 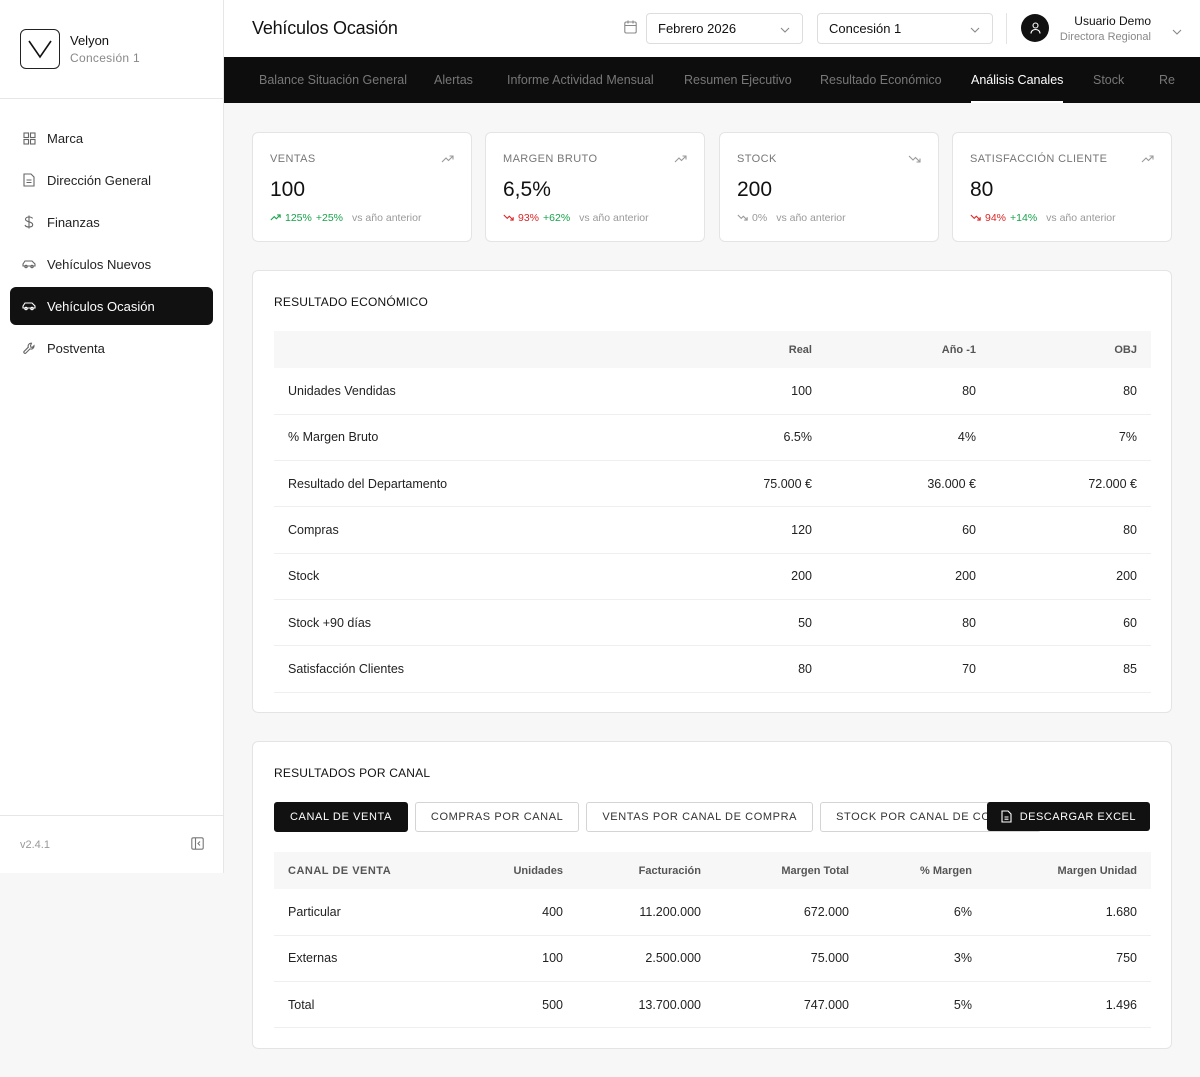 I want to click on table-cell: 2.500.000, so click(x=646, y=959).